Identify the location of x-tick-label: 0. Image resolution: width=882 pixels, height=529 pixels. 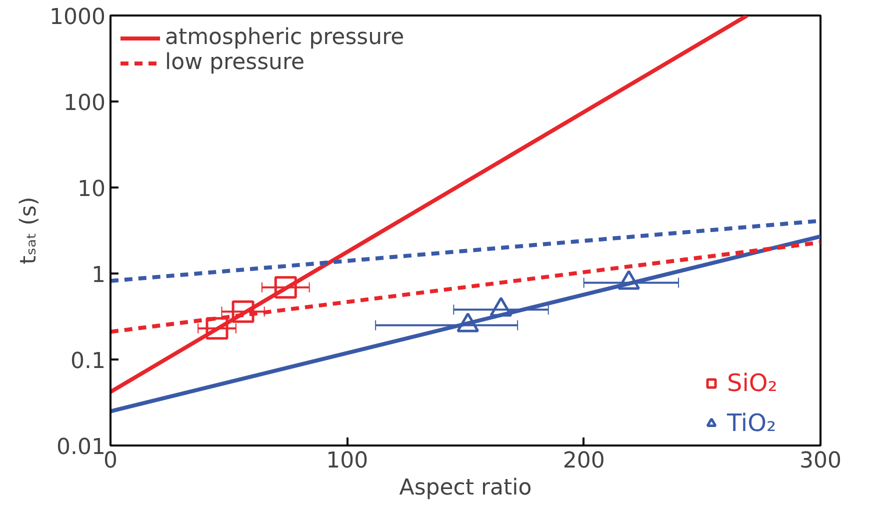
(111, 461).